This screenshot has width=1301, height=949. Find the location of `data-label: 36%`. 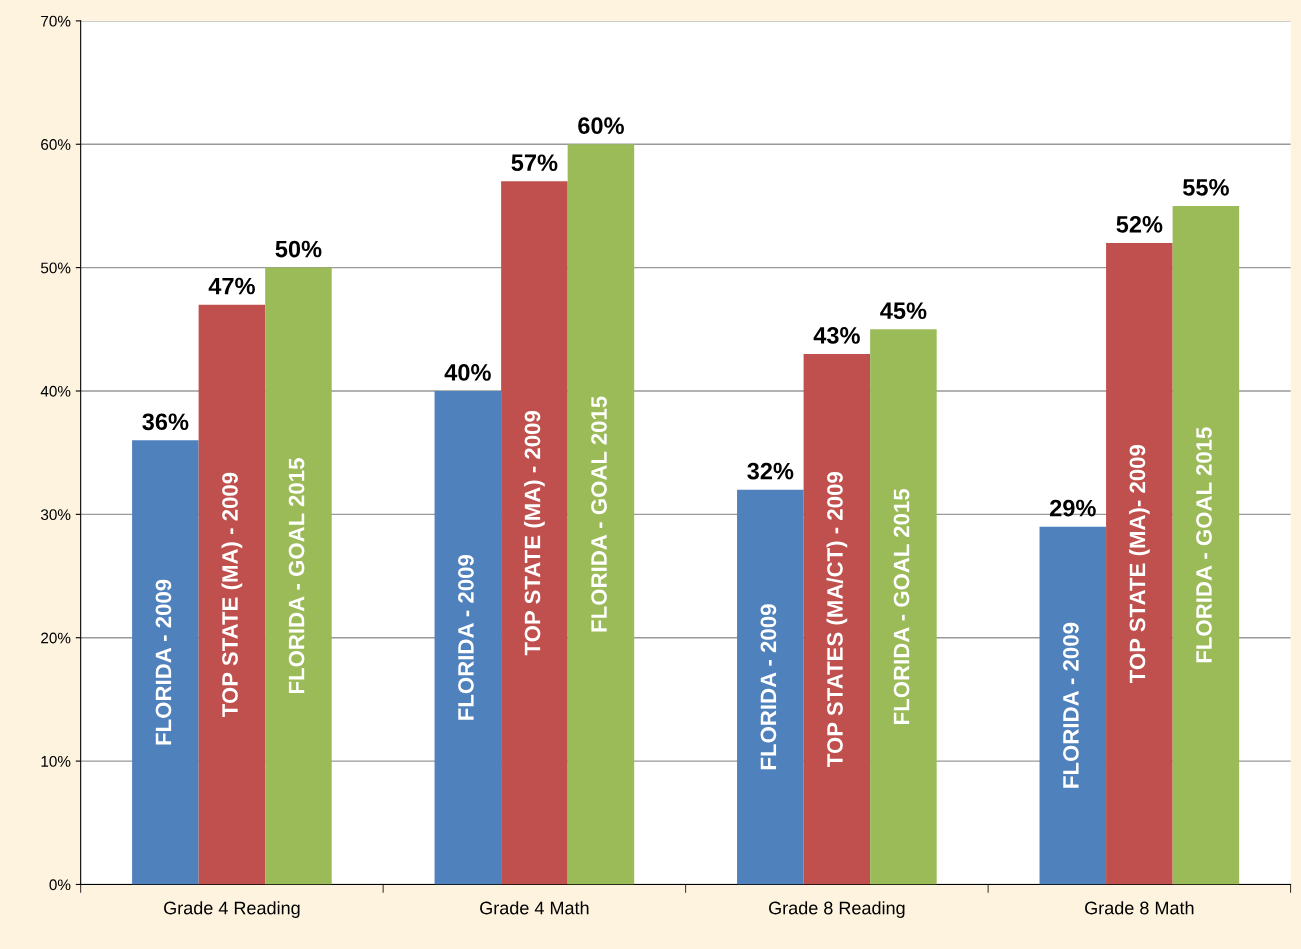

data-label: 36% is located at coordinates (165, 422).